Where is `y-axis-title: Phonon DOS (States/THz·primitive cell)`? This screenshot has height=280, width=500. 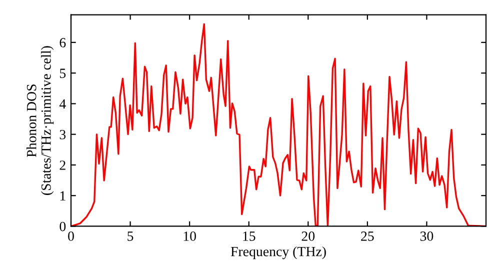
y-axis-title: Phonon DOS (States/THz·primitive cell) is located at coordinates (40, 120).